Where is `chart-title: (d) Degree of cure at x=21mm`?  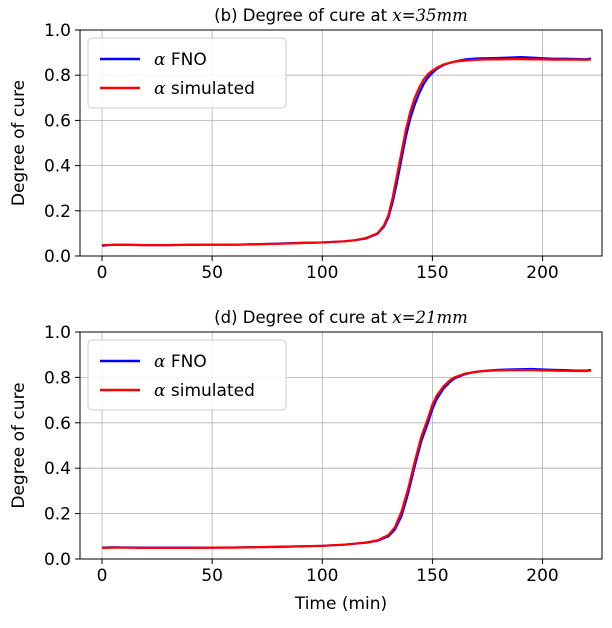 chart-title: (d) Degree of cure at x=21mm is located at coordinates (341, 317).